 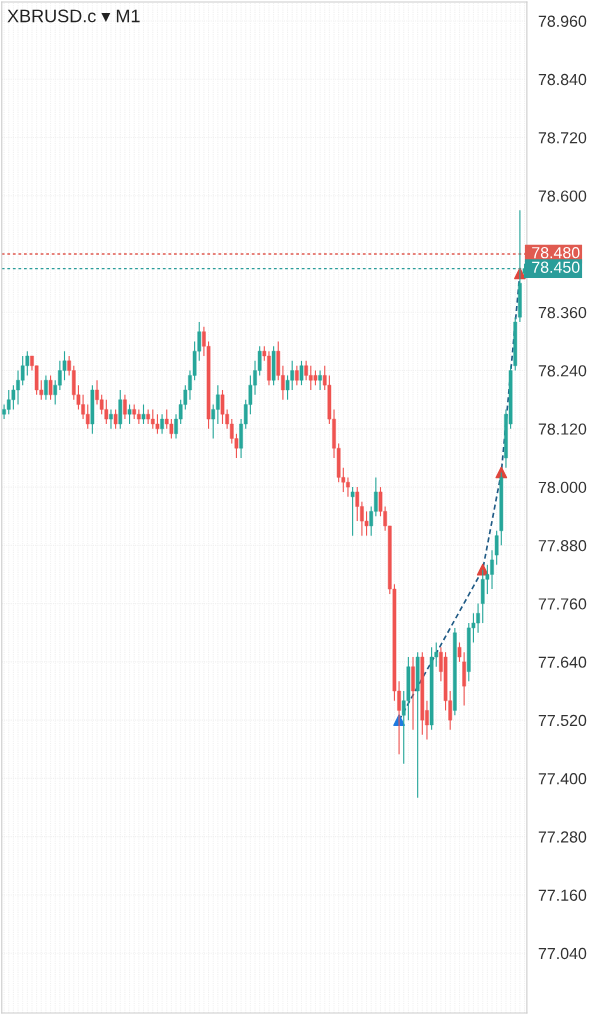 What do you see at coordinates (562, 837) in the screenshot?
I see `y-tick-label: 77.280` at bounding box center [562, 837].